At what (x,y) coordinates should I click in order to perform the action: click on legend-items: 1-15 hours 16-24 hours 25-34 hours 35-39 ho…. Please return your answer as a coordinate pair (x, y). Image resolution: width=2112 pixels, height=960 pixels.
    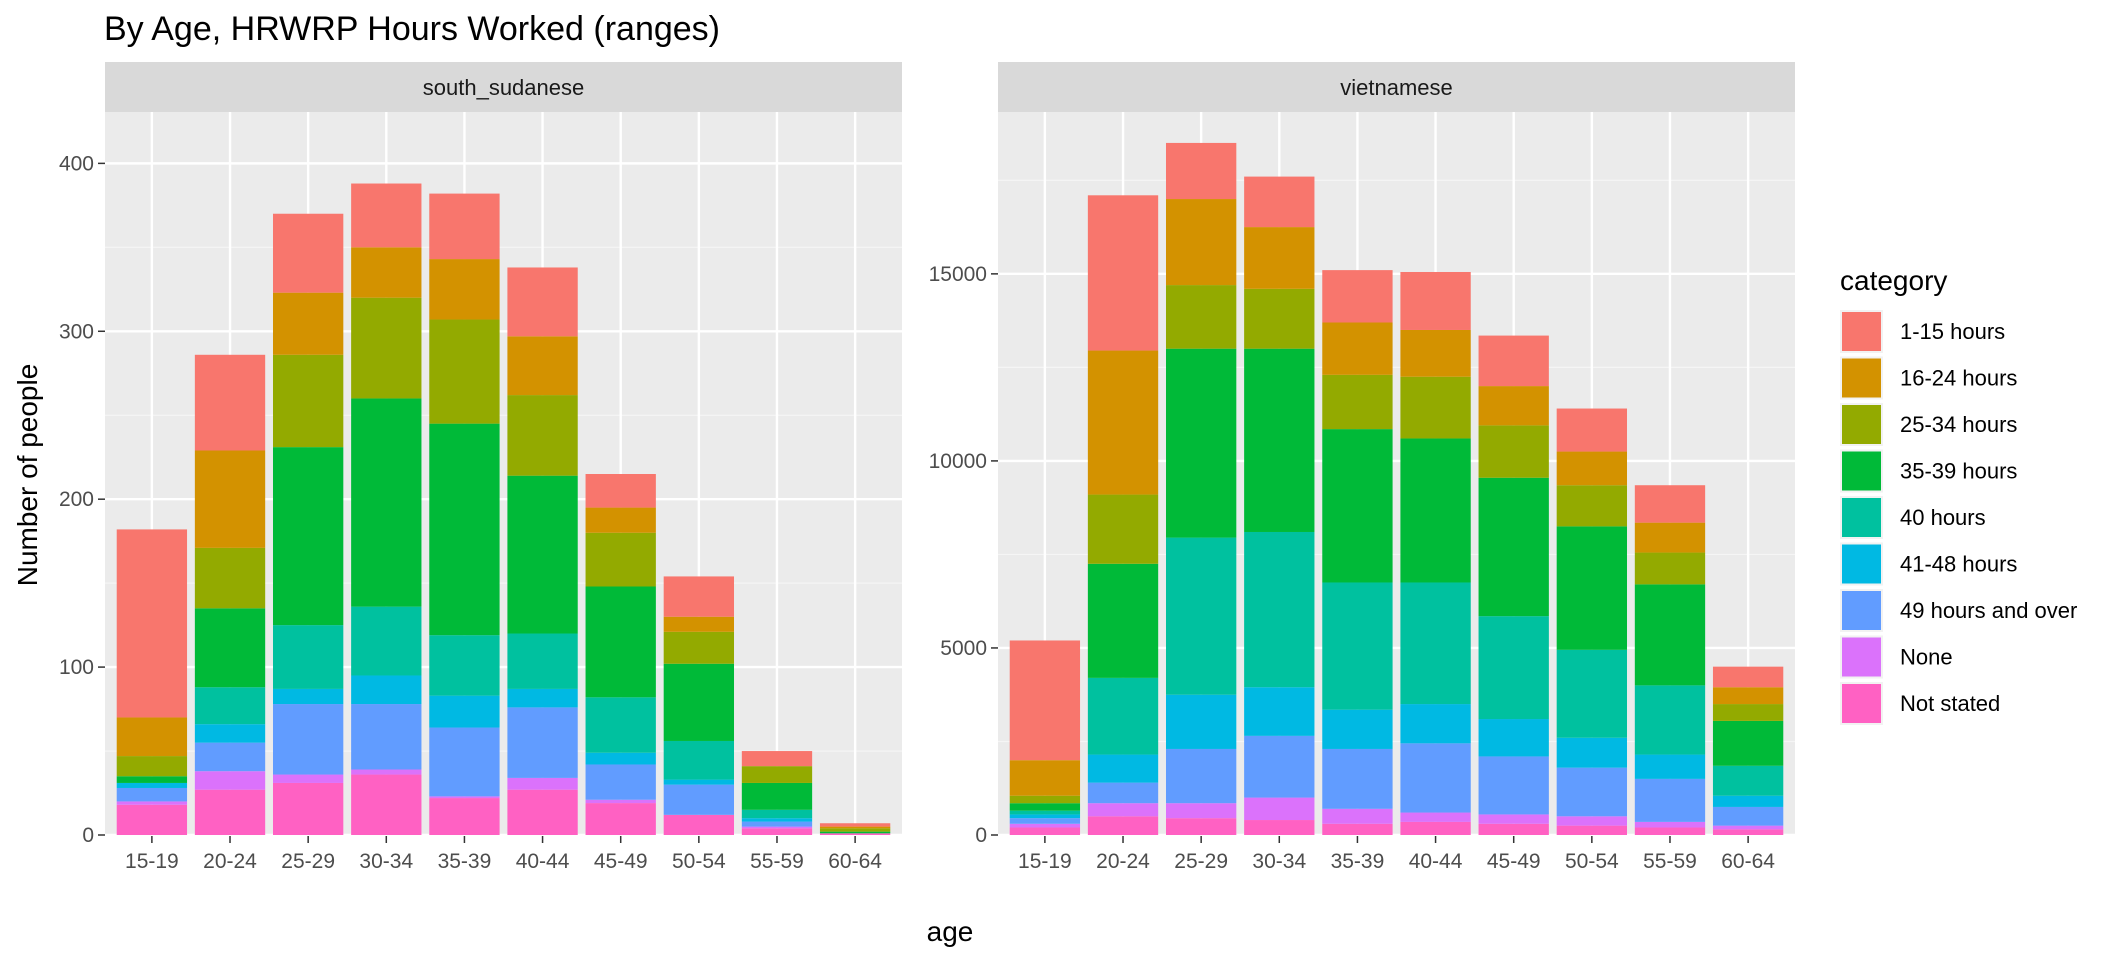
    Looking at the image, I should click on (1958, 517).